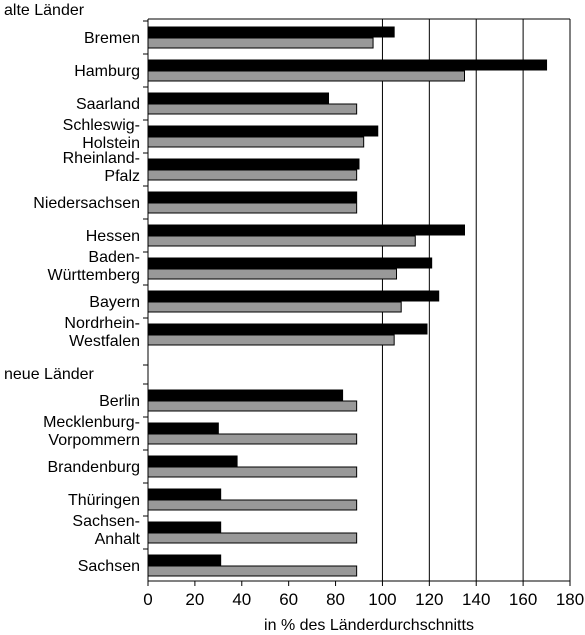 This screenshot has width=585, height=635. What do you see at coordinates (108, 104) in the screenshot?
I see `category-label: Saarland` at bounding box center [108, 104].